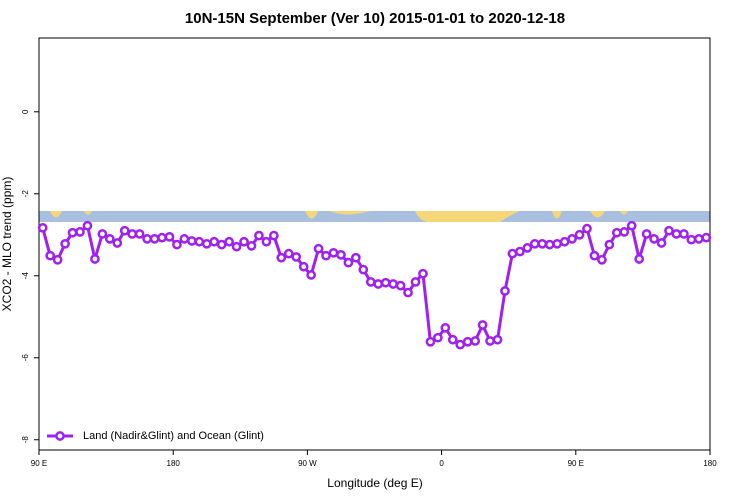 Image resolution: width=750 pixels, height=500 pixels. I want to click on y-tick-label: 0, so click(25, 111).